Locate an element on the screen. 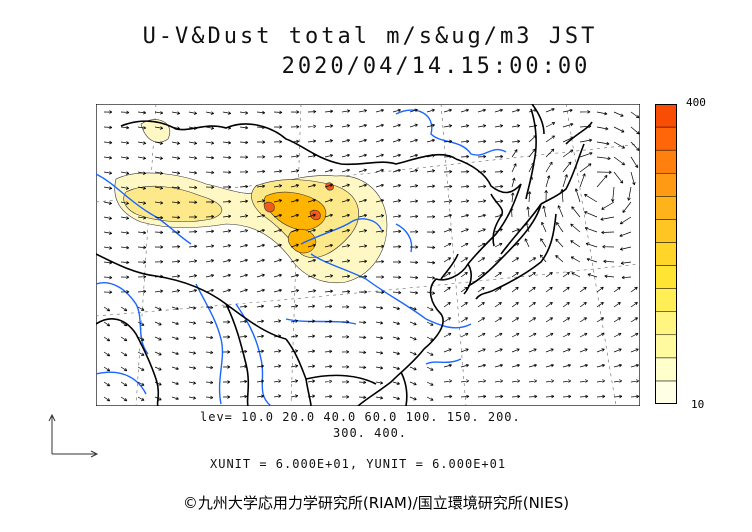 The width and height of the screenshot is (752, 532). title-line-2-datetime: 2020/04/14.15:00:00 is located at coordinates (436, 66).